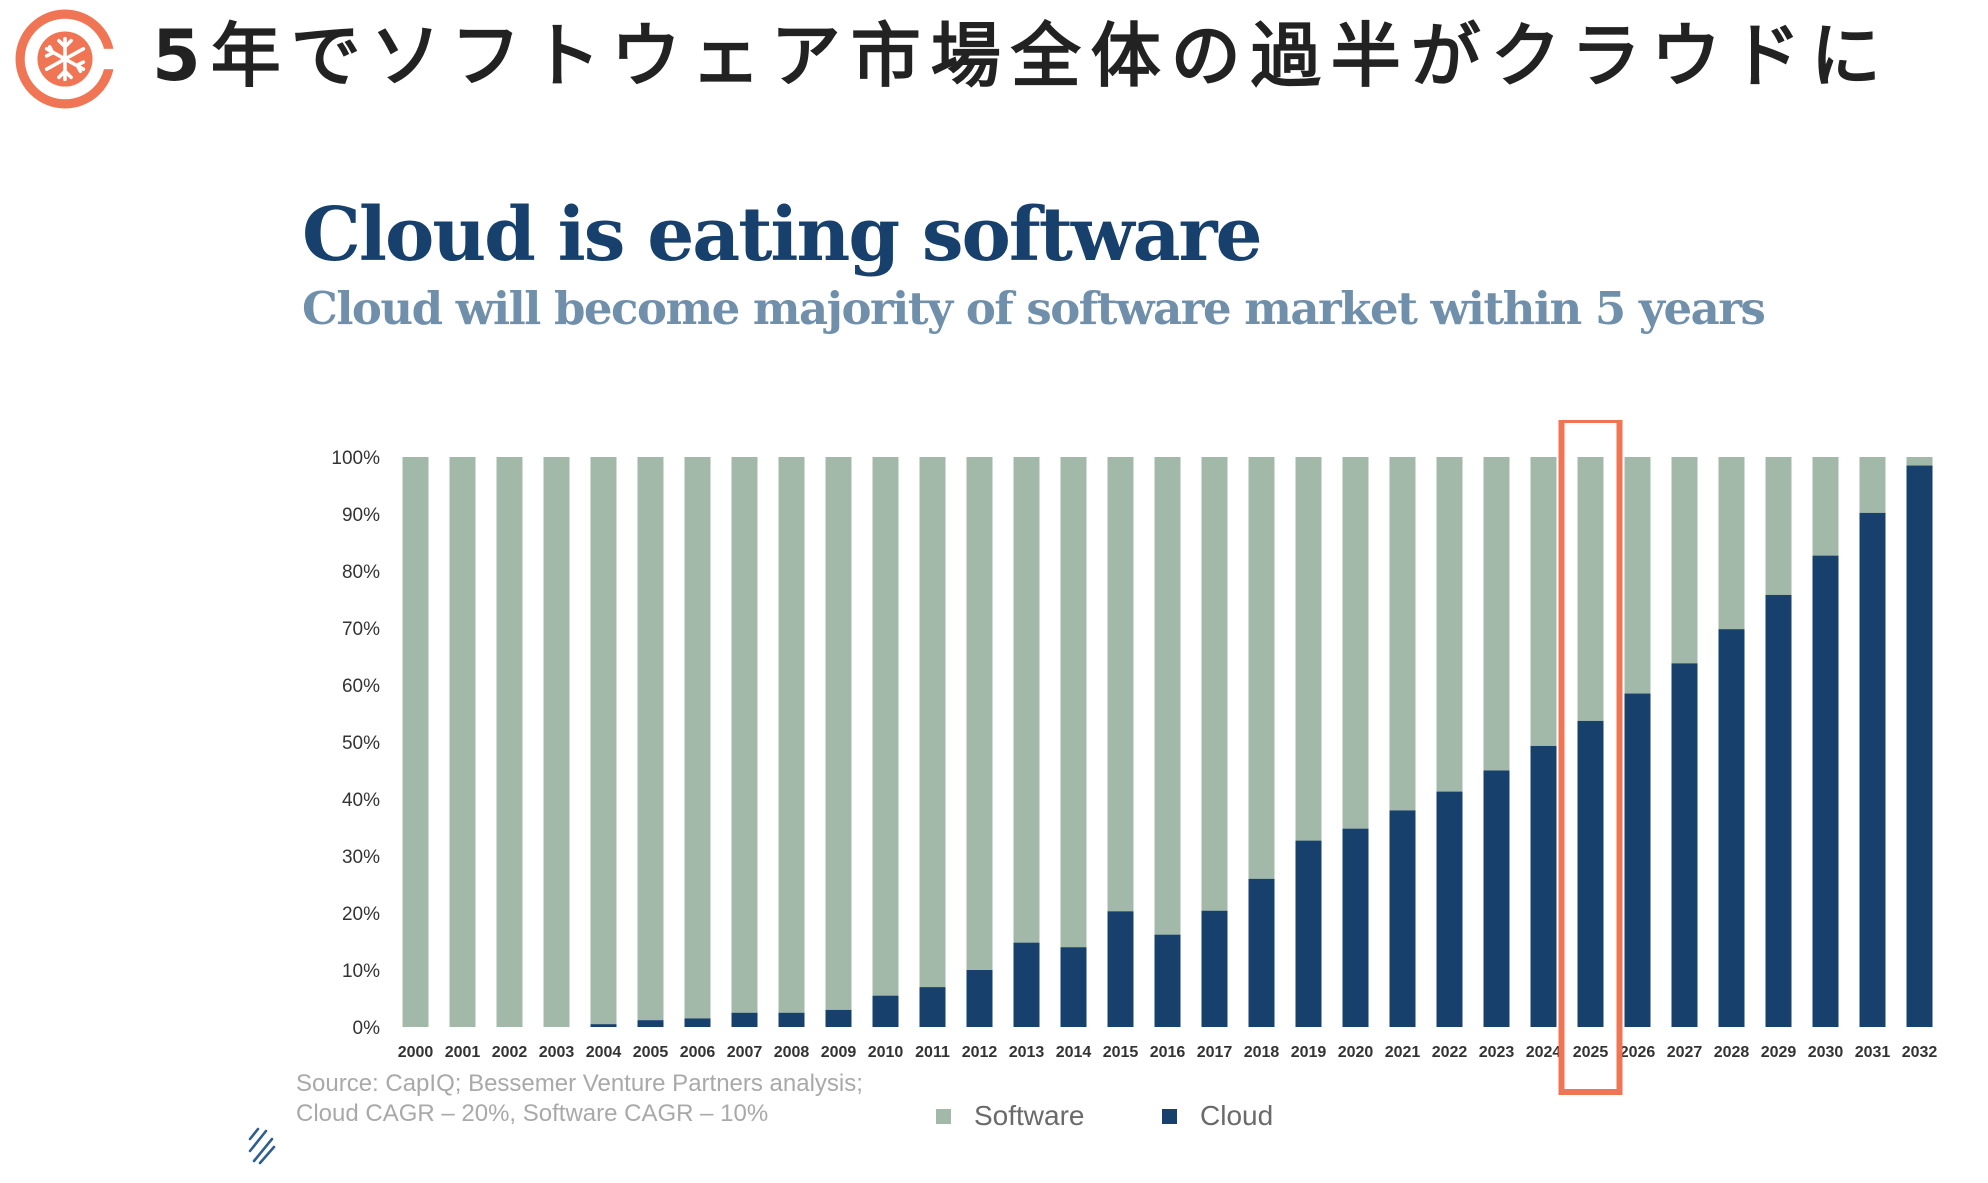 The image size is (1988, 1183). I want to click on bar-cloud-2022, so click(1449, 909).